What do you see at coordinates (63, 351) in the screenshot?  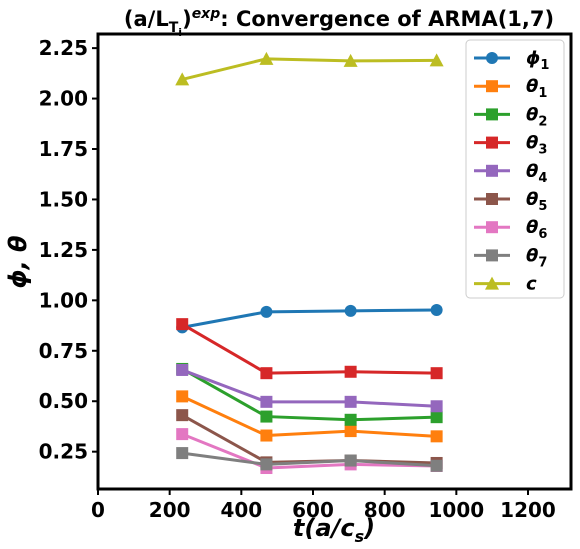 I see `y-tick-label: 0.75` at bounding box center [63, 351].